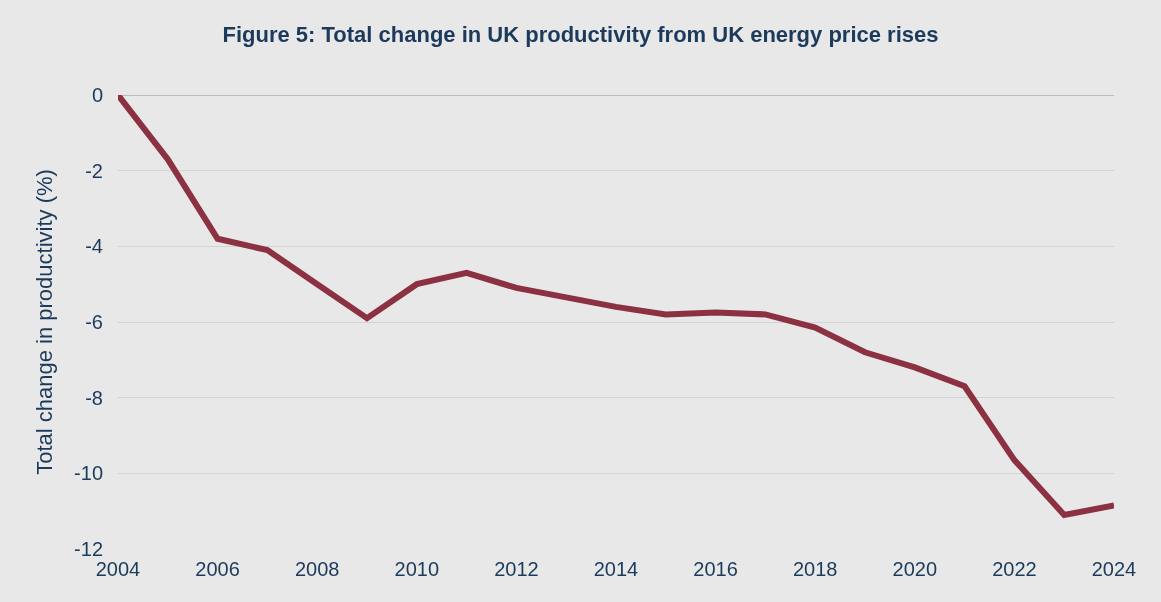 The image size is (1161, 602). I want to click on y-tick-label: -4, so click(94, 246).